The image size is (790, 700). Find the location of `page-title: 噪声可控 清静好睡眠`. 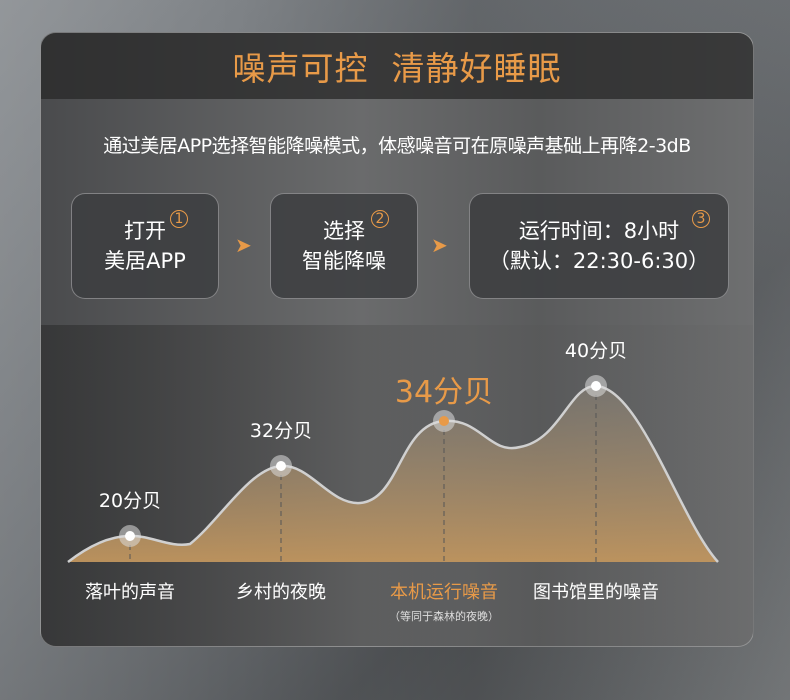

page-title: 噪声可控 清静好睡眠 is located at coordinates (397, 68).